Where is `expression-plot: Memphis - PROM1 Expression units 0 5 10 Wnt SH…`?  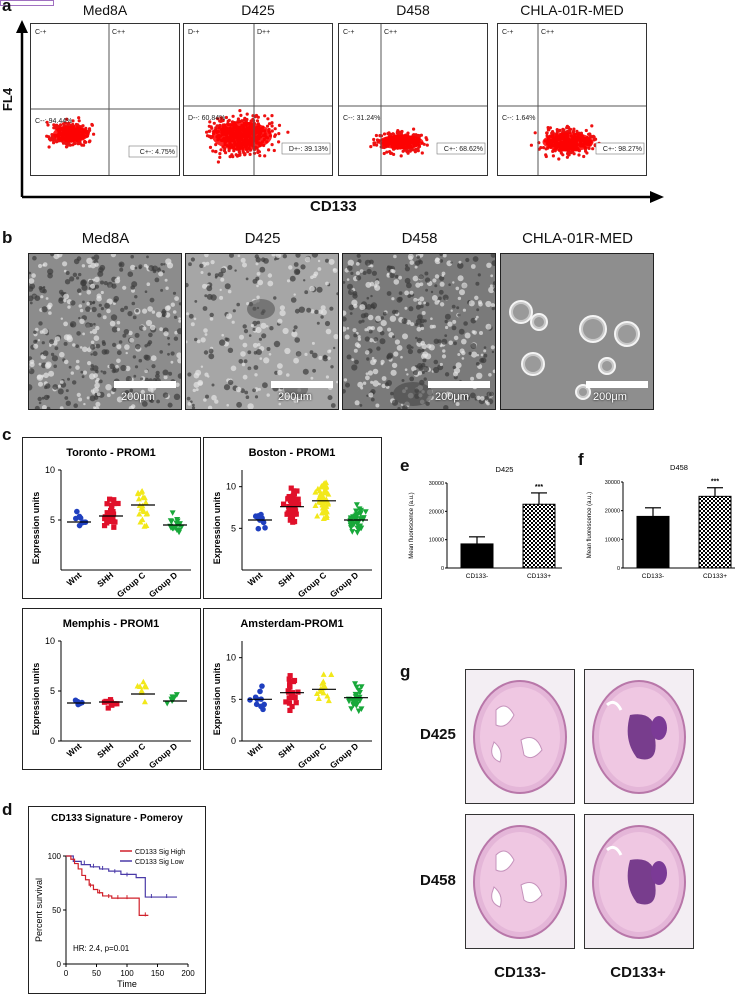
expression-plot: Memphis - PROM1 Expression units 0 5 10 Wnt SH… is located at coordinates (111, 689).